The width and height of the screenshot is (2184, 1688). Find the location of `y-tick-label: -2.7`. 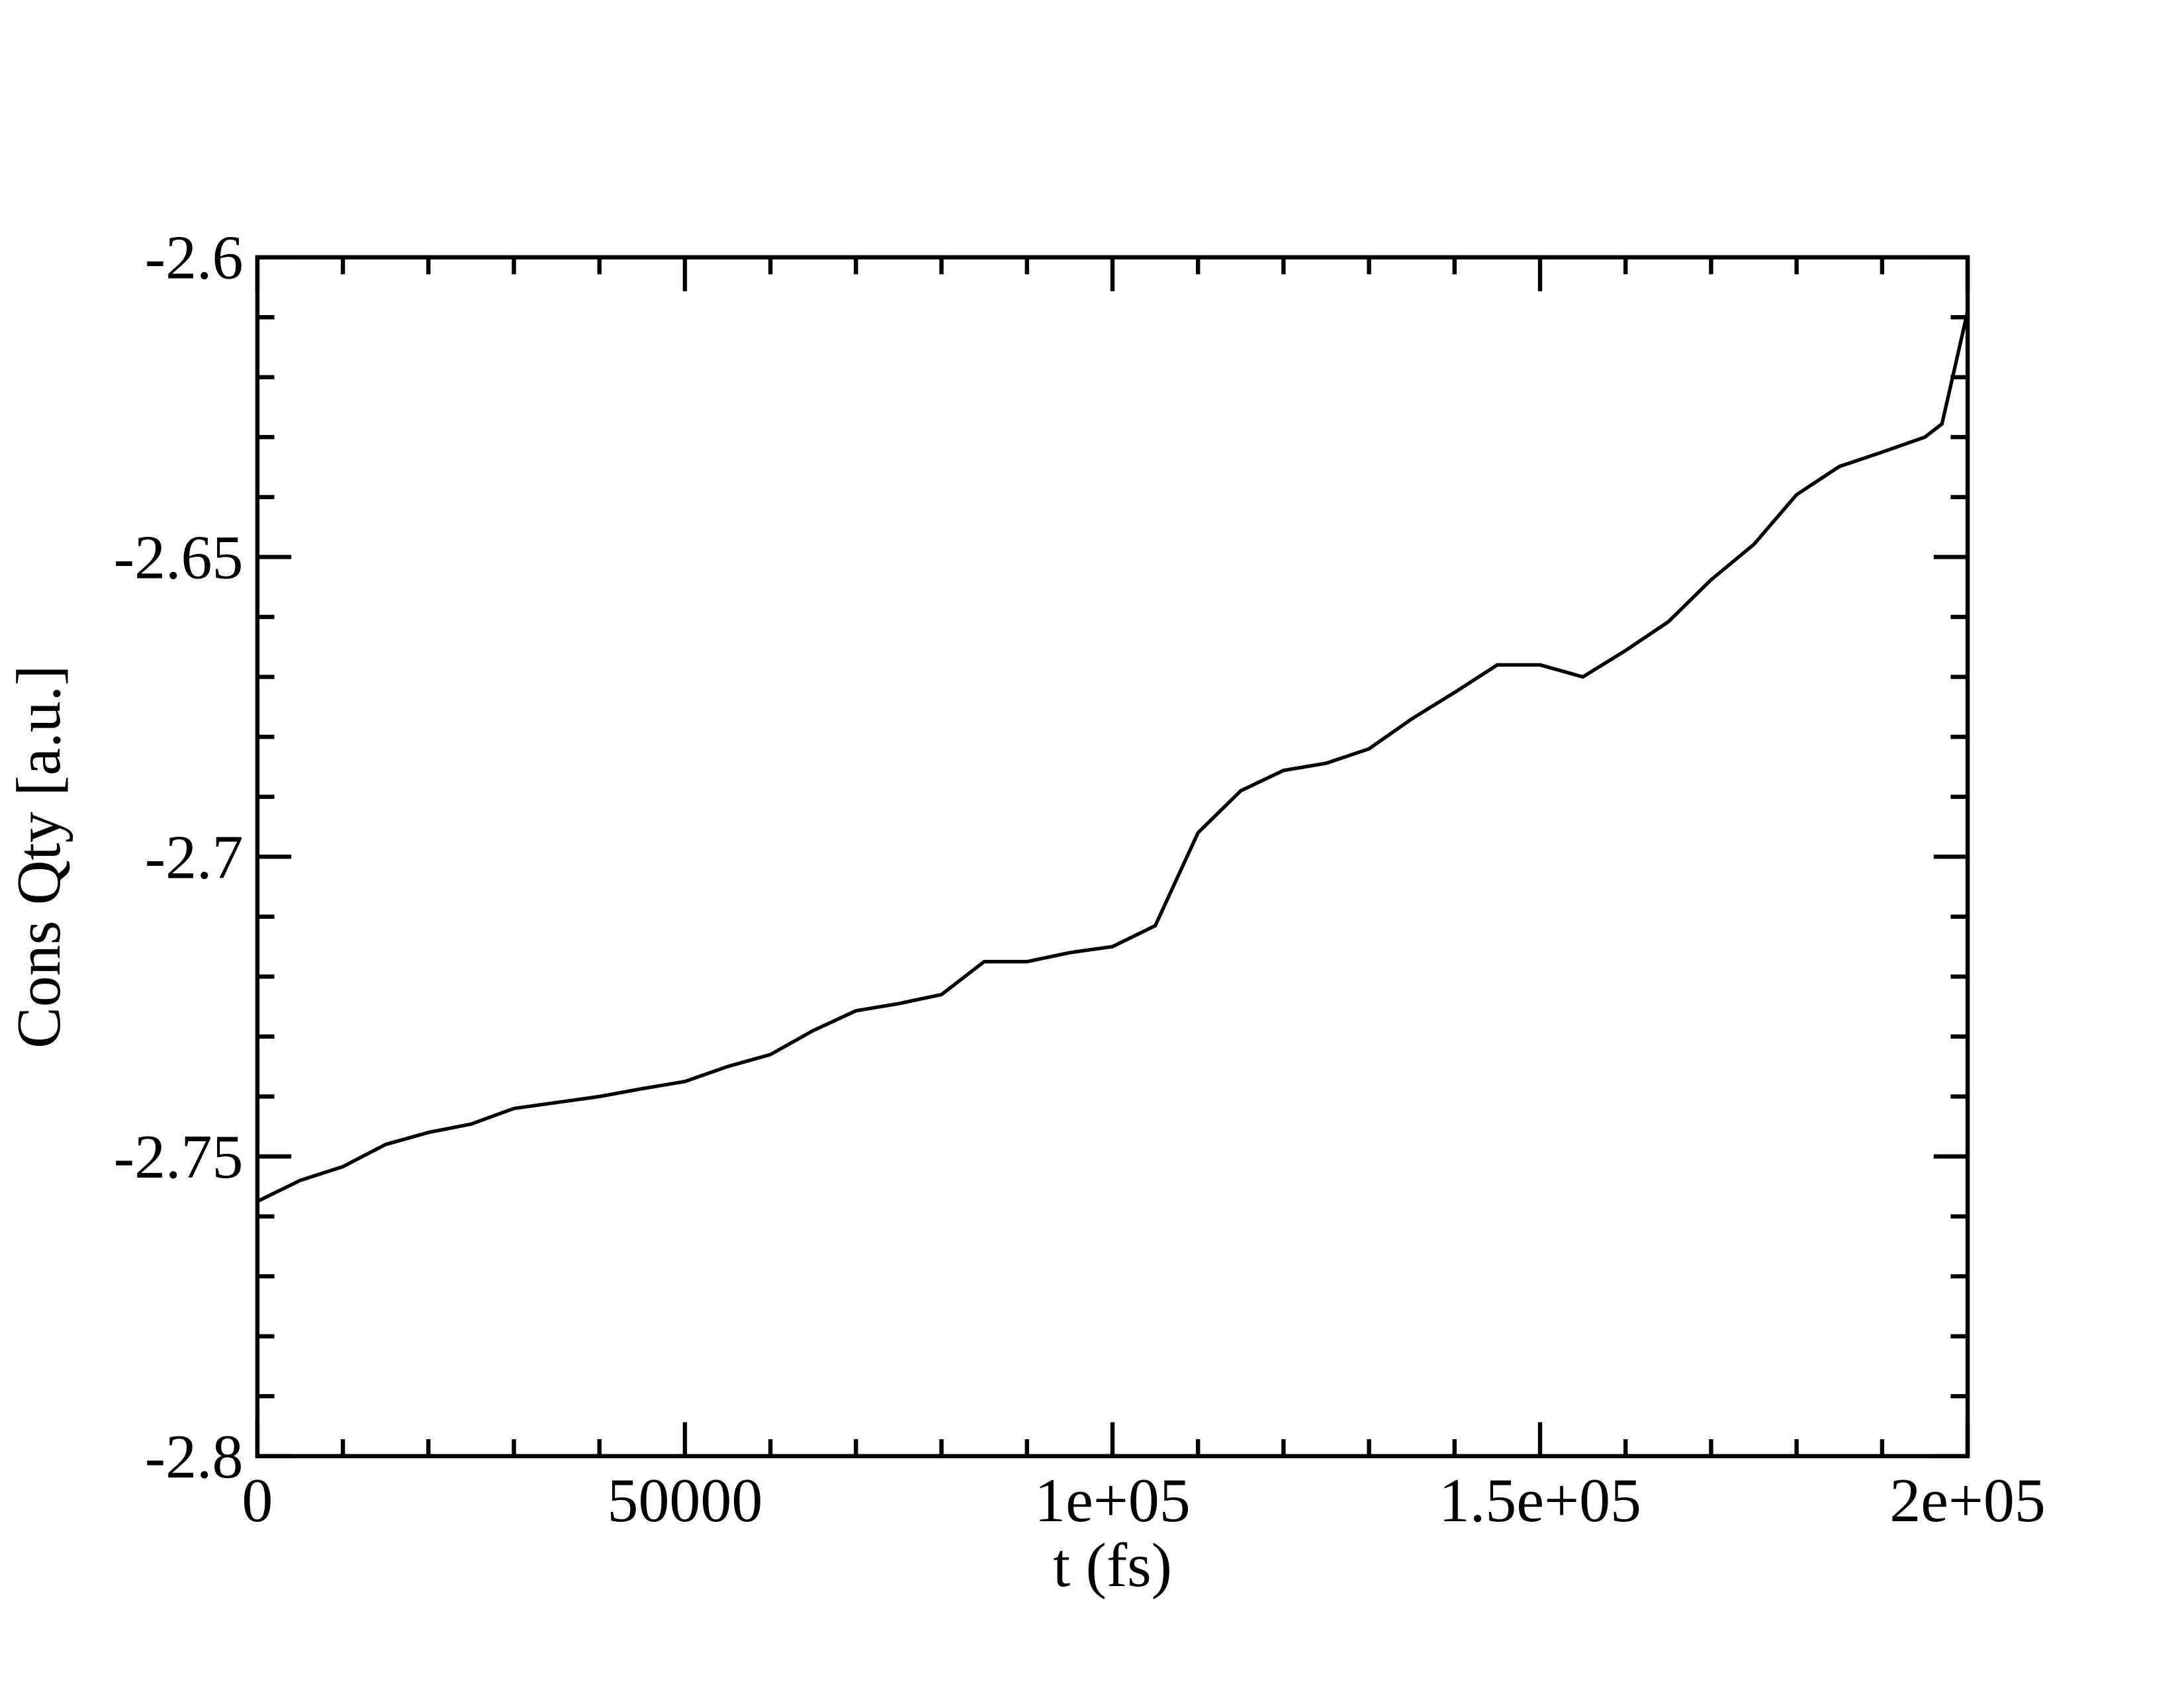

y-tick-label: -2.7 is located at coordinates (194, 857).